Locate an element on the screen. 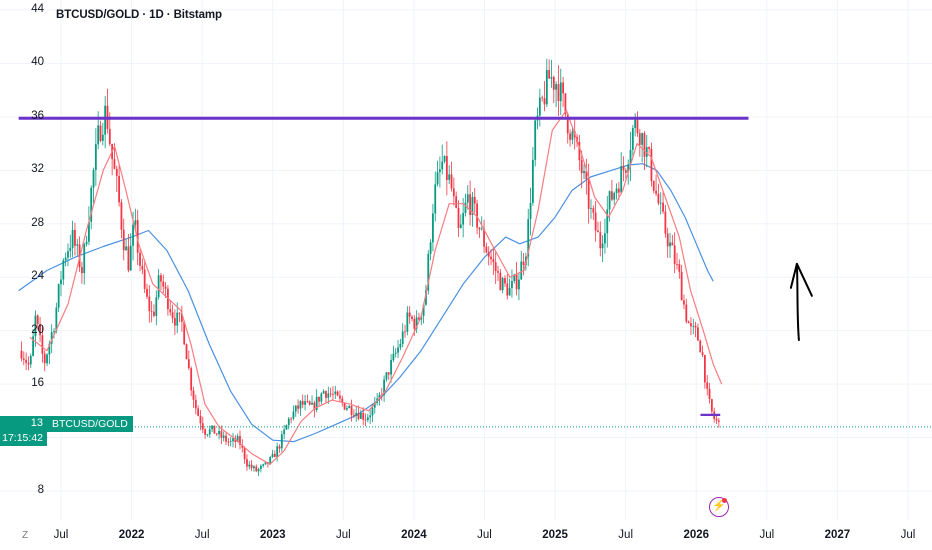 This screenshot has height=550, width=932. y-tick-label: 16 is located at coordinates (37, 383).